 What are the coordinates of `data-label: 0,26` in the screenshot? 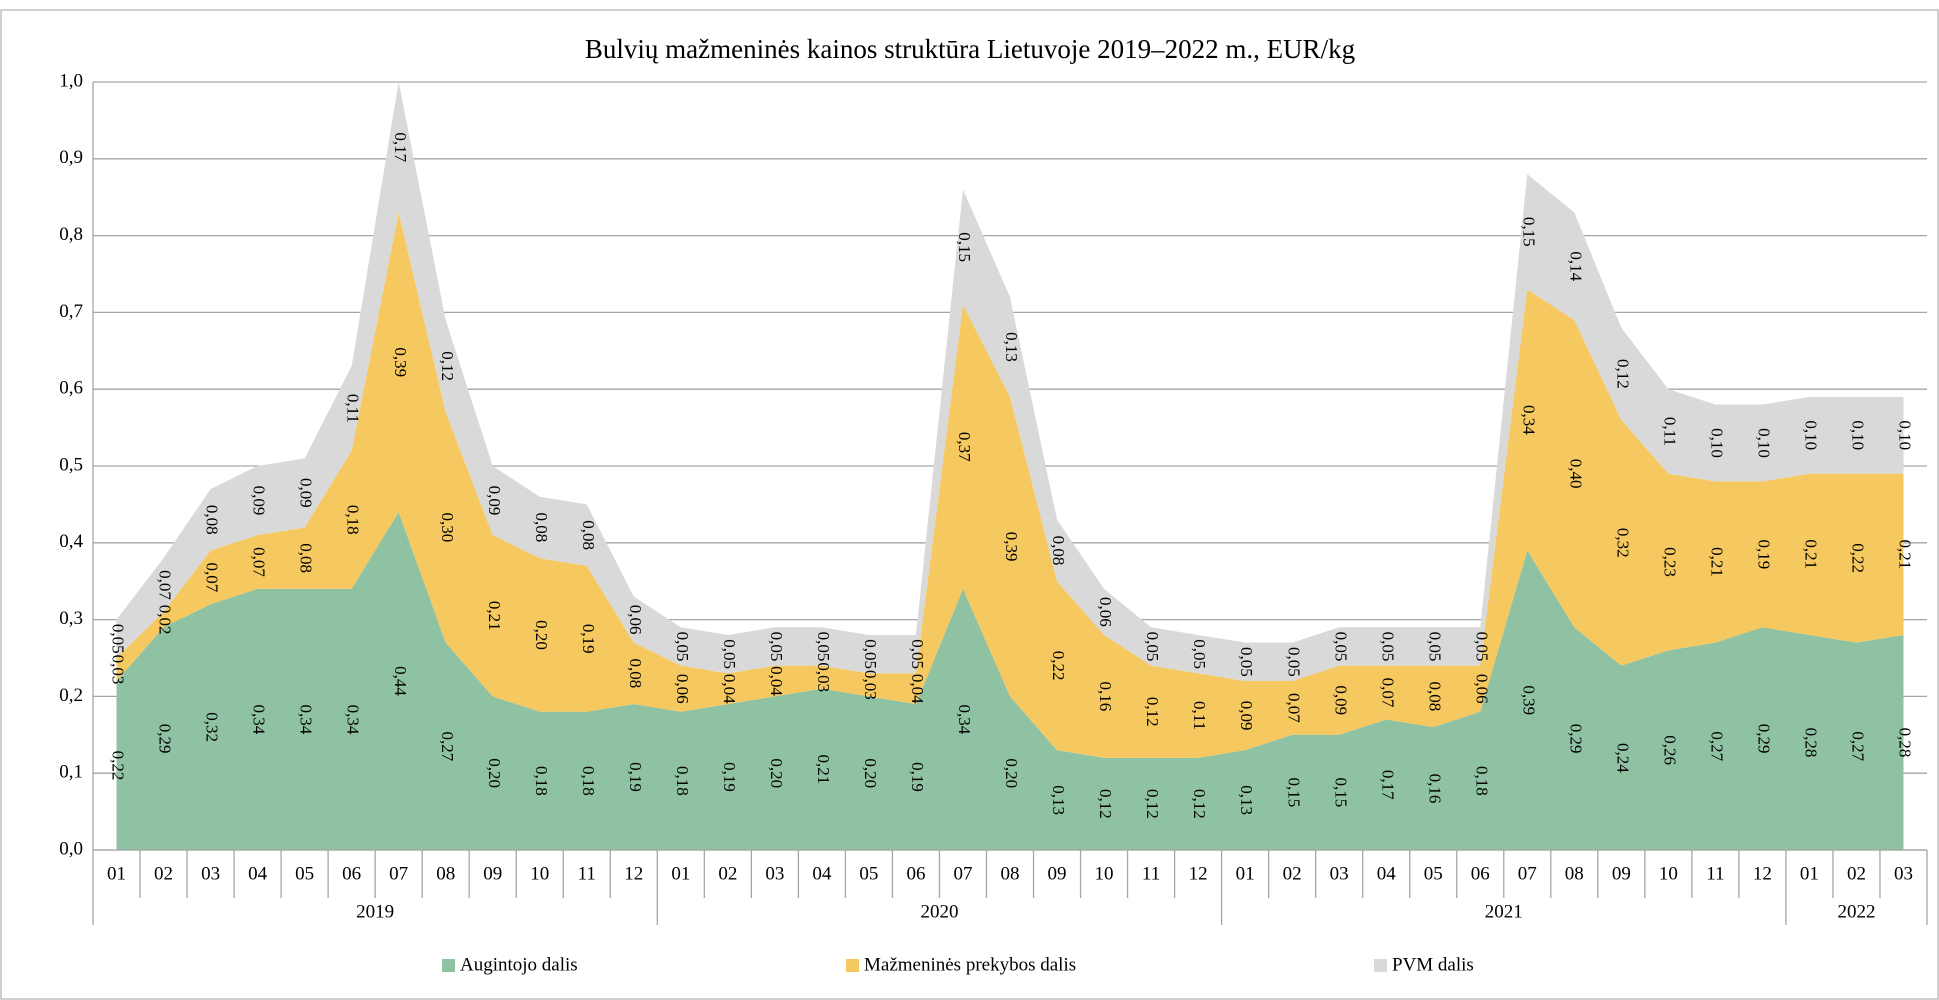 It's located at (1669, 750).